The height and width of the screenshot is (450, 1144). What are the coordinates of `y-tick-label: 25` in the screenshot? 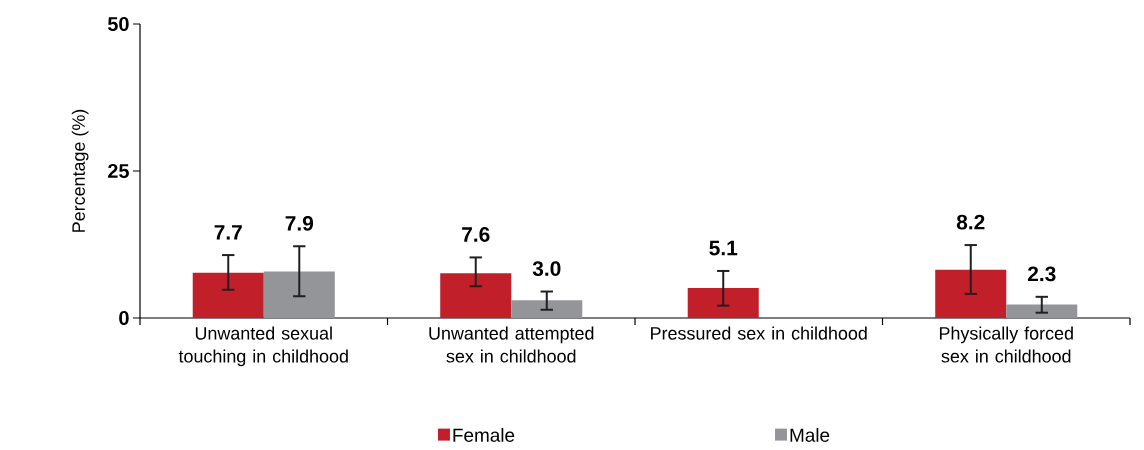 It's located at (118, 171).